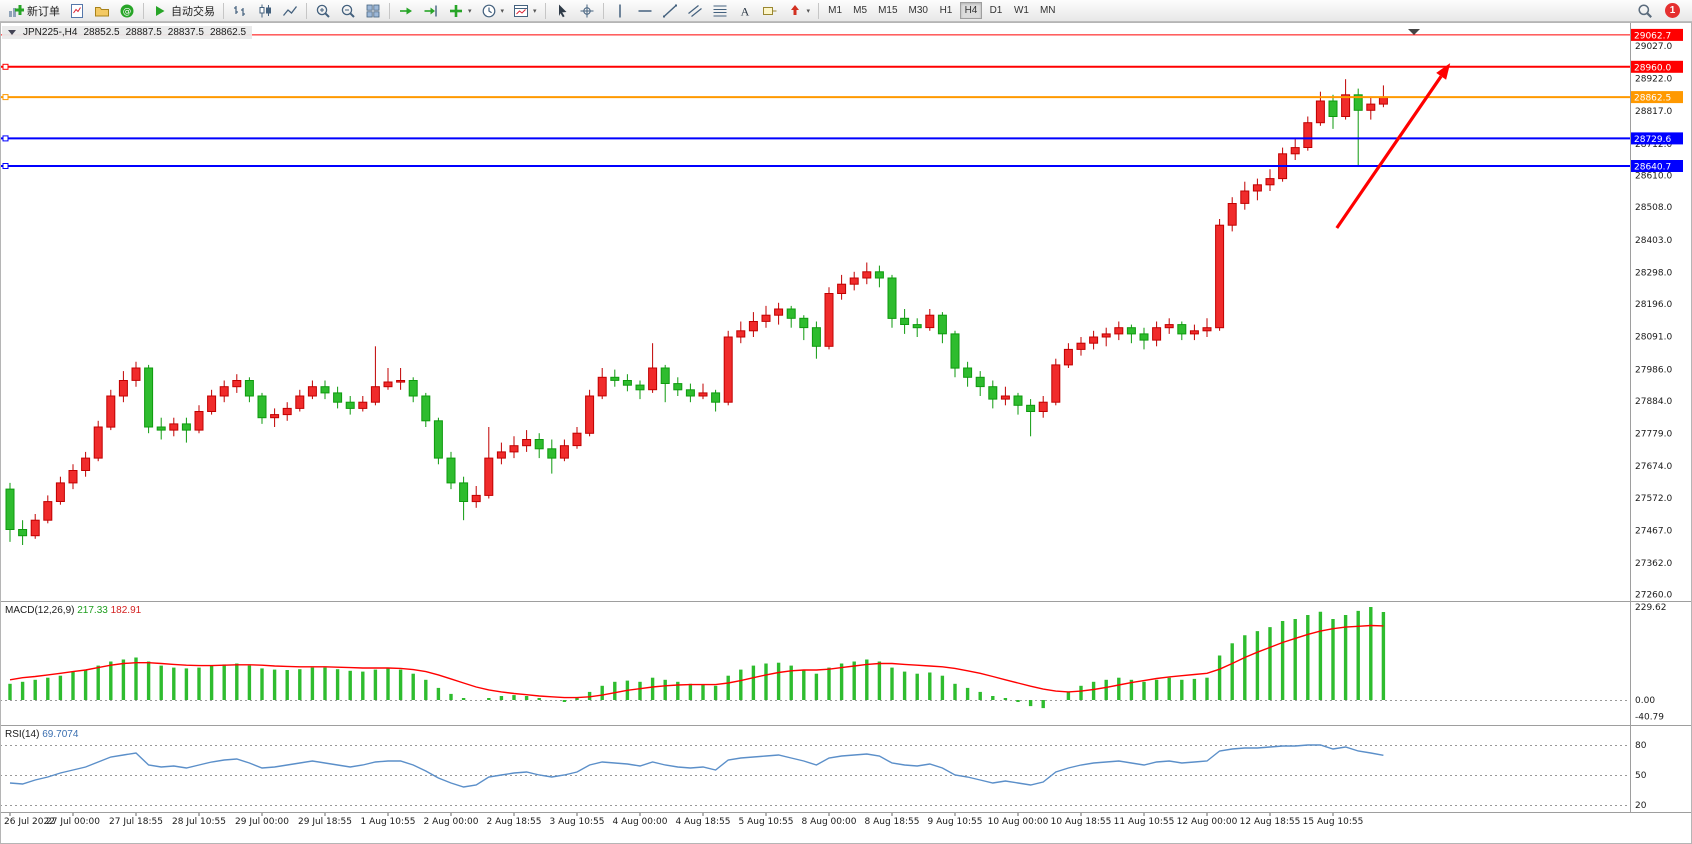  I want to click on svg-text: 50, so click(1641, 776).